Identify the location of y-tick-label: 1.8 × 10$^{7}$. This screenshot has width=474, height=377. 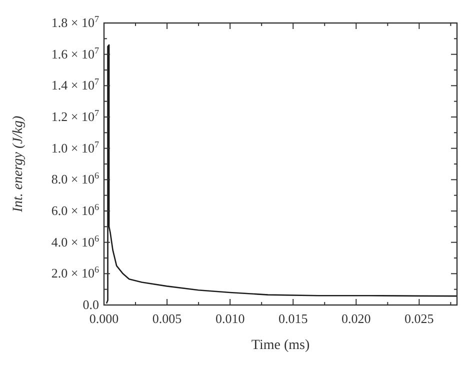
(75, 22).